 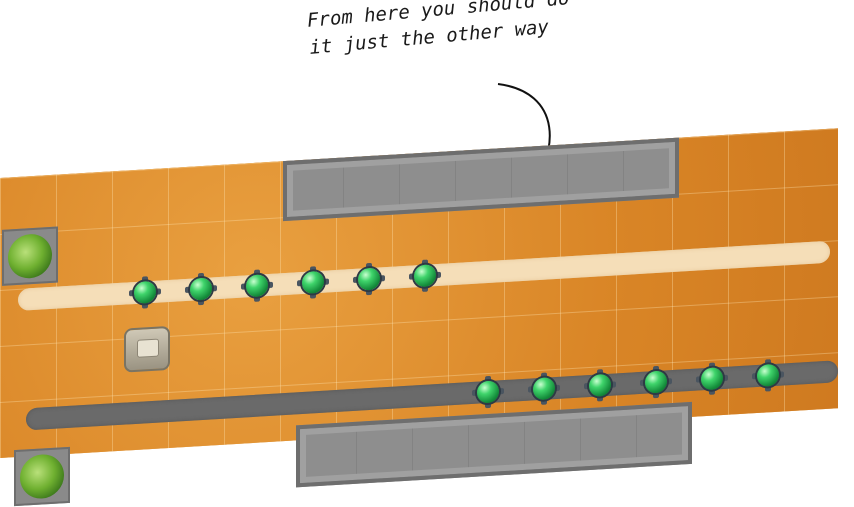 I want to click on robot-icon, so click(x=147, y=349).